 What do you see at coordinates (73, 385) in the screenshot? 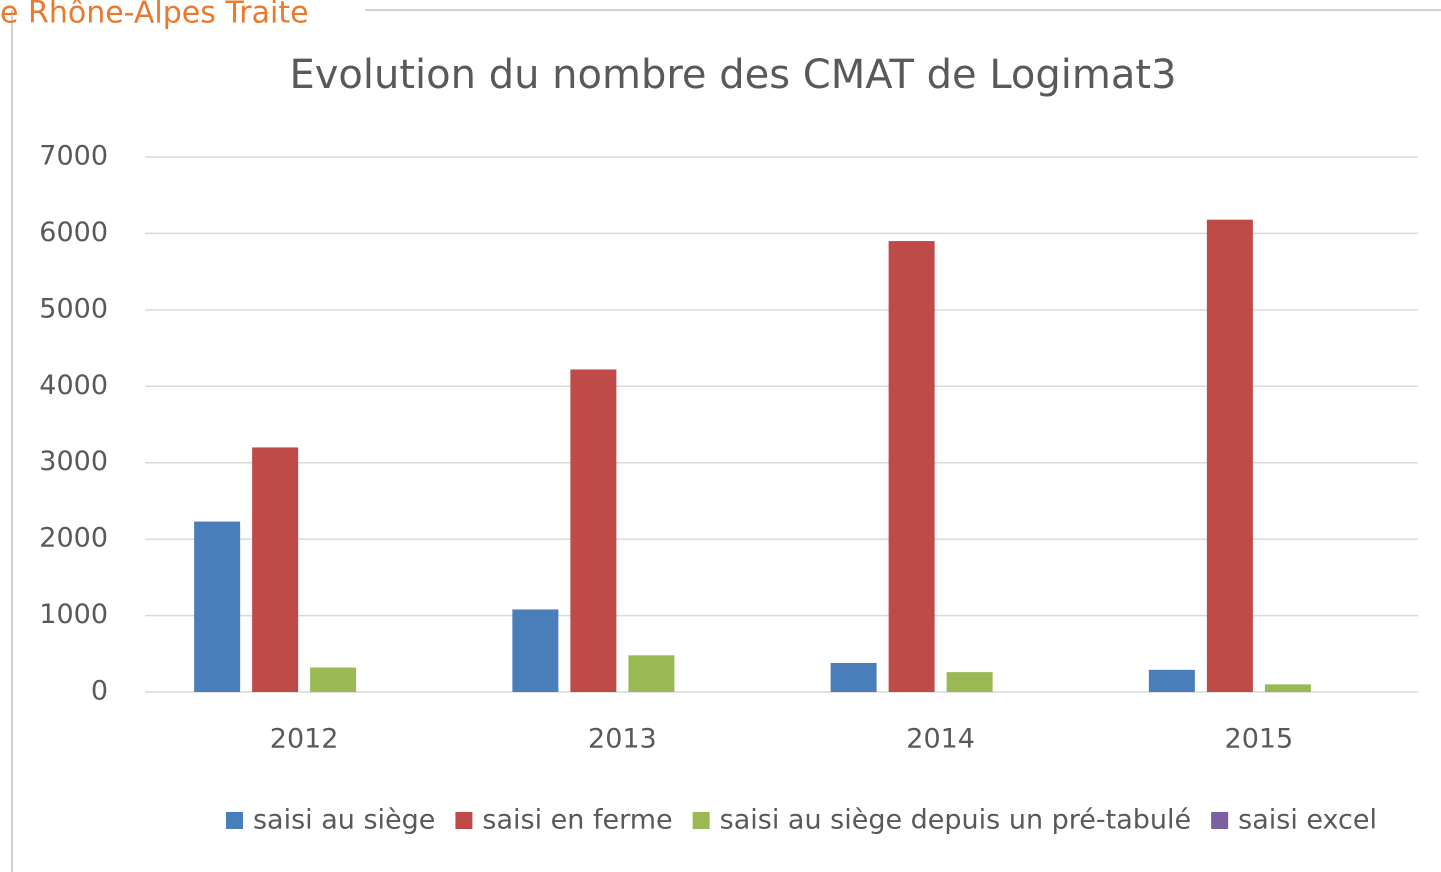
I see `y-tick-label: 4000` at bounding box center [73, 385].